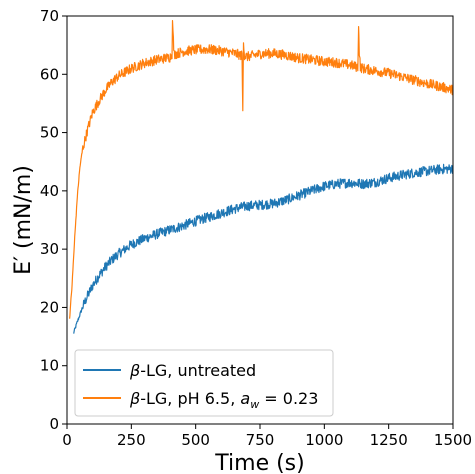 The width and height of the screenshot is (475, 474). I want to click on y-tick-label: 70, so click(49, 16).